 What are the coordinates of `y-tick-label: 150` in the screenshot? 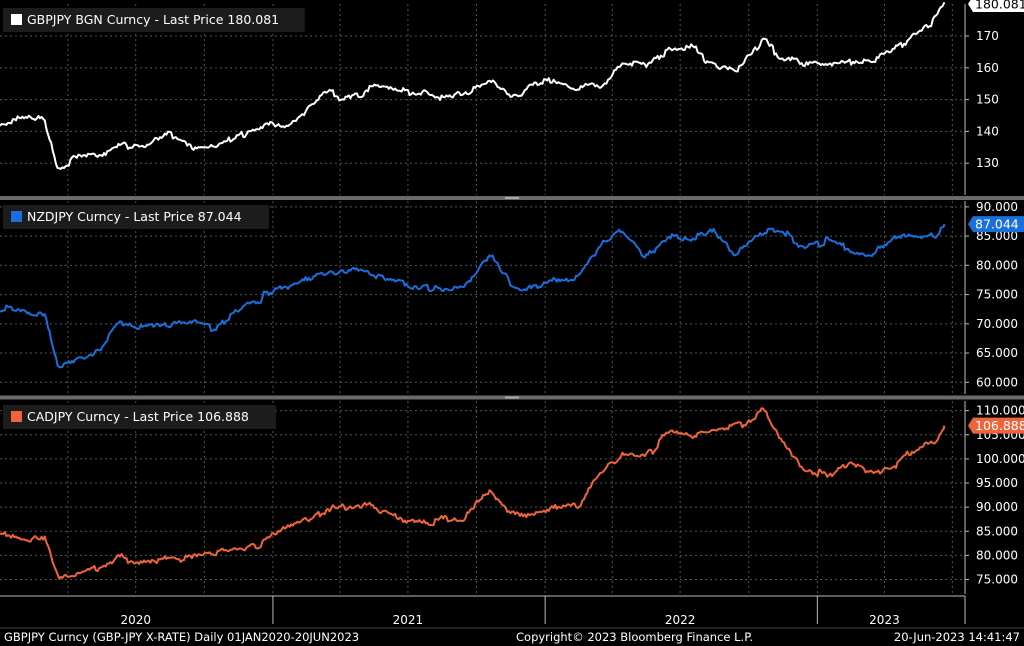 It's located at (987, 100).